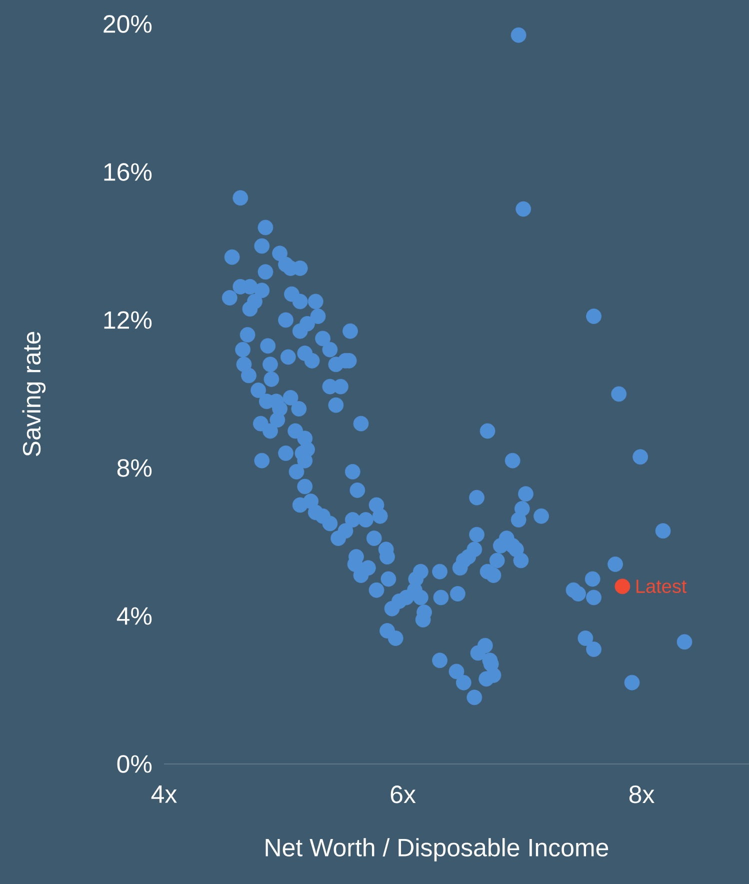  Describe the element at coordinates (661, 587) in the screenshot. I see `series-label: Latest` at that location.